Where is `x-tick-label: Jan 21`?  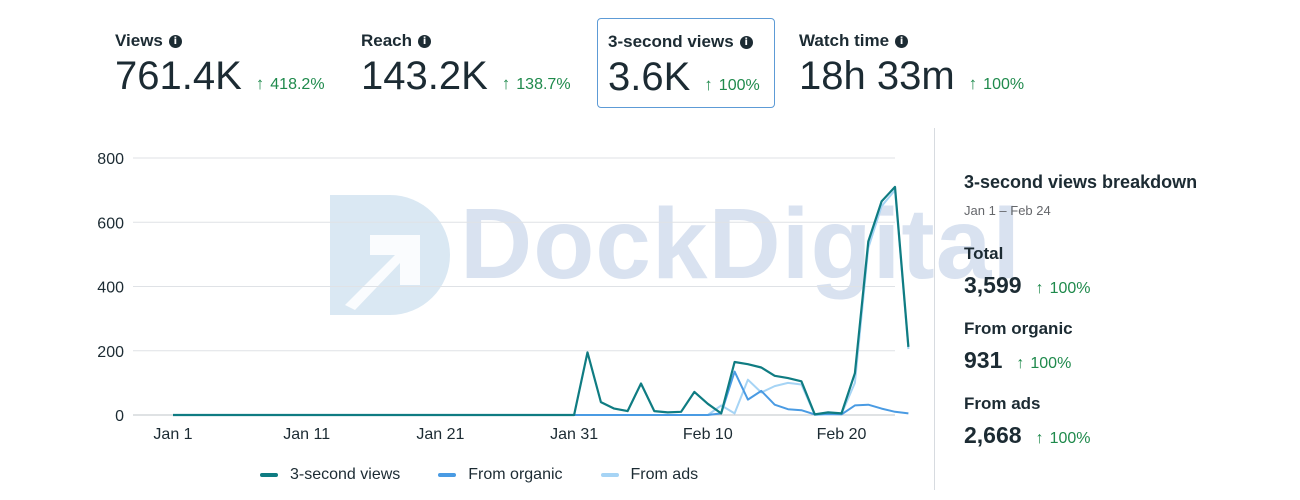
x-tick-label: Jan 21 is located at coordinates (440, 434).